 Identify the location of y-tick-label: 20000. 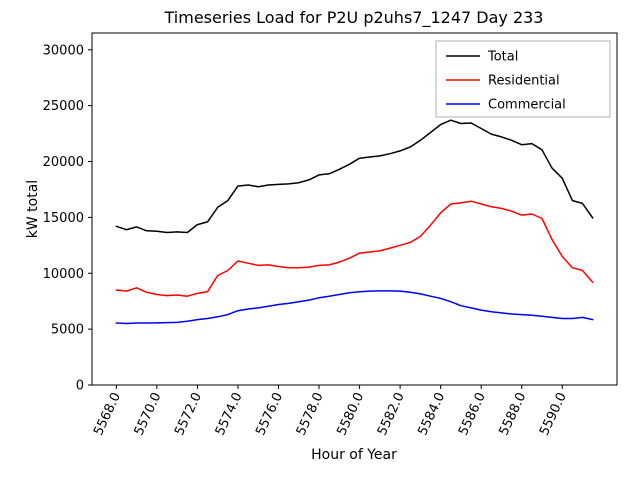
(63, 162).